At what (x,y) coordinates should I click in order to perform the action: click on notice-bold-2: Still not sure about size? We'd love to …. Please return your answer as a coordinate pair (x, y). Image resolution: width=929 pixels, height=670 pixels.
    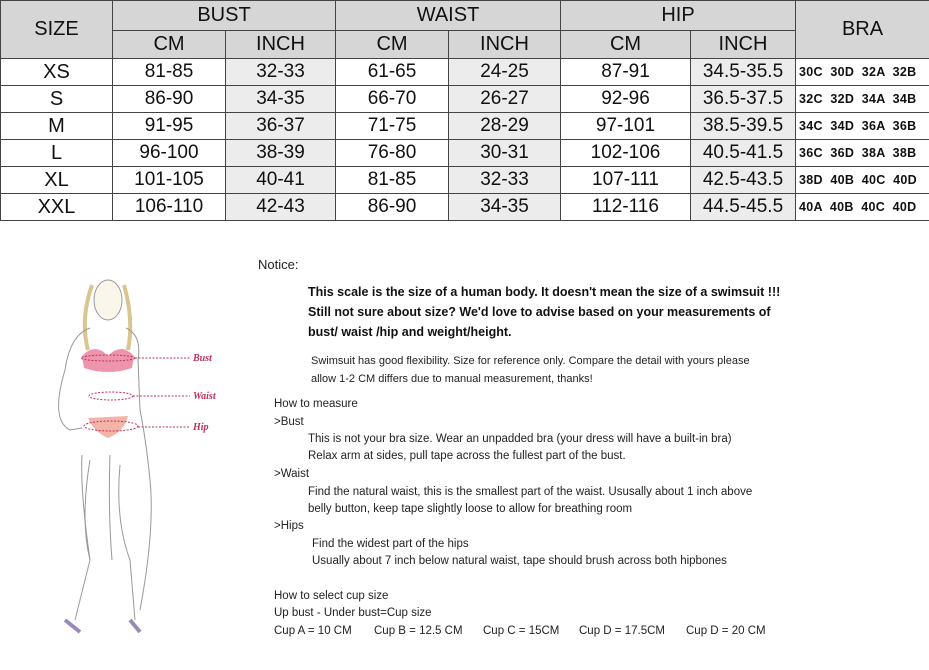
    Looking at the image, I should click on (539, 312).